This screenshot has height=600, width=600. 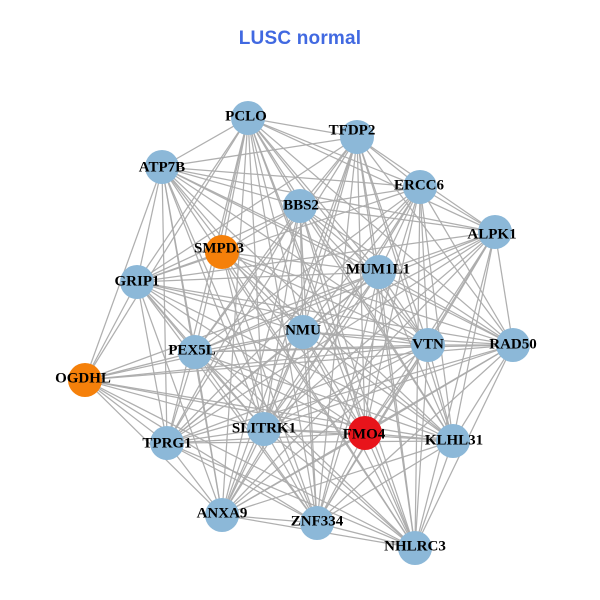 I want to click on graph-node-ercc6, so click(x=420, y=187).